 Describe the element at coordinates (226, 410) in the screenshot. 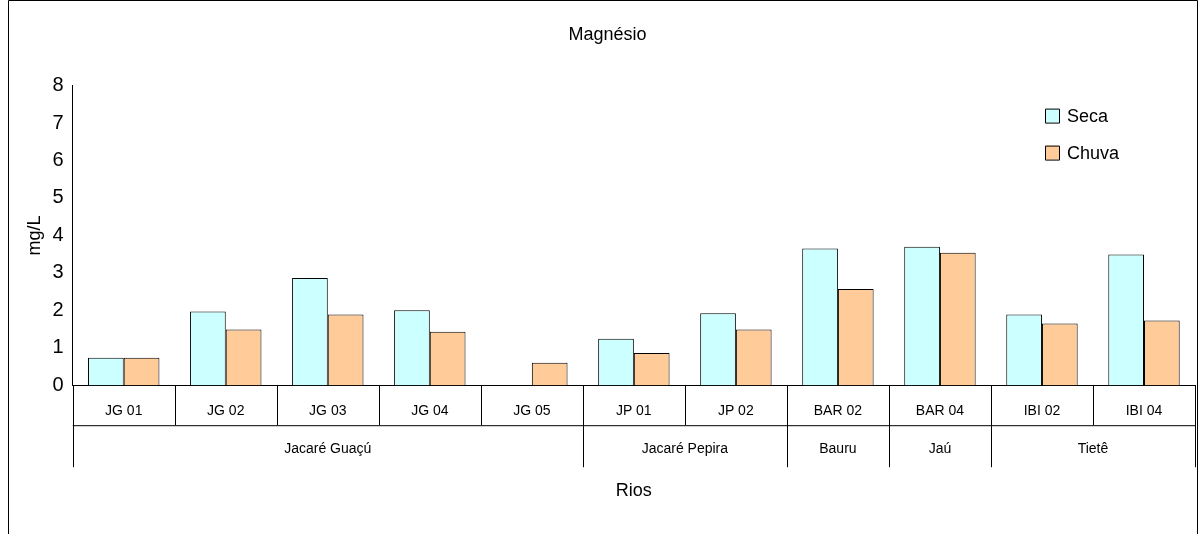

I see `x-tick-label: JG 02` at that location.